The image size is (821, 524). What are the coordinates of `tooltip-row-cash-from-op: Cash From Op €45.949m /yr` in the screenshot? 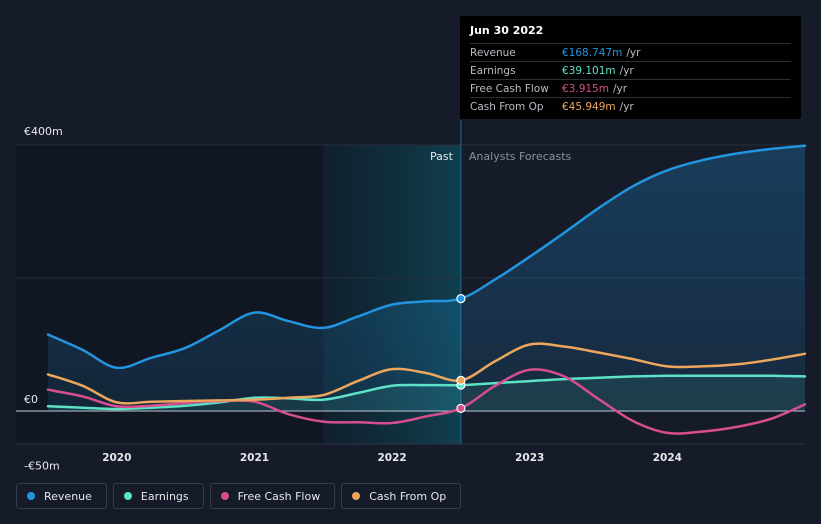 It's located at (630, 106).